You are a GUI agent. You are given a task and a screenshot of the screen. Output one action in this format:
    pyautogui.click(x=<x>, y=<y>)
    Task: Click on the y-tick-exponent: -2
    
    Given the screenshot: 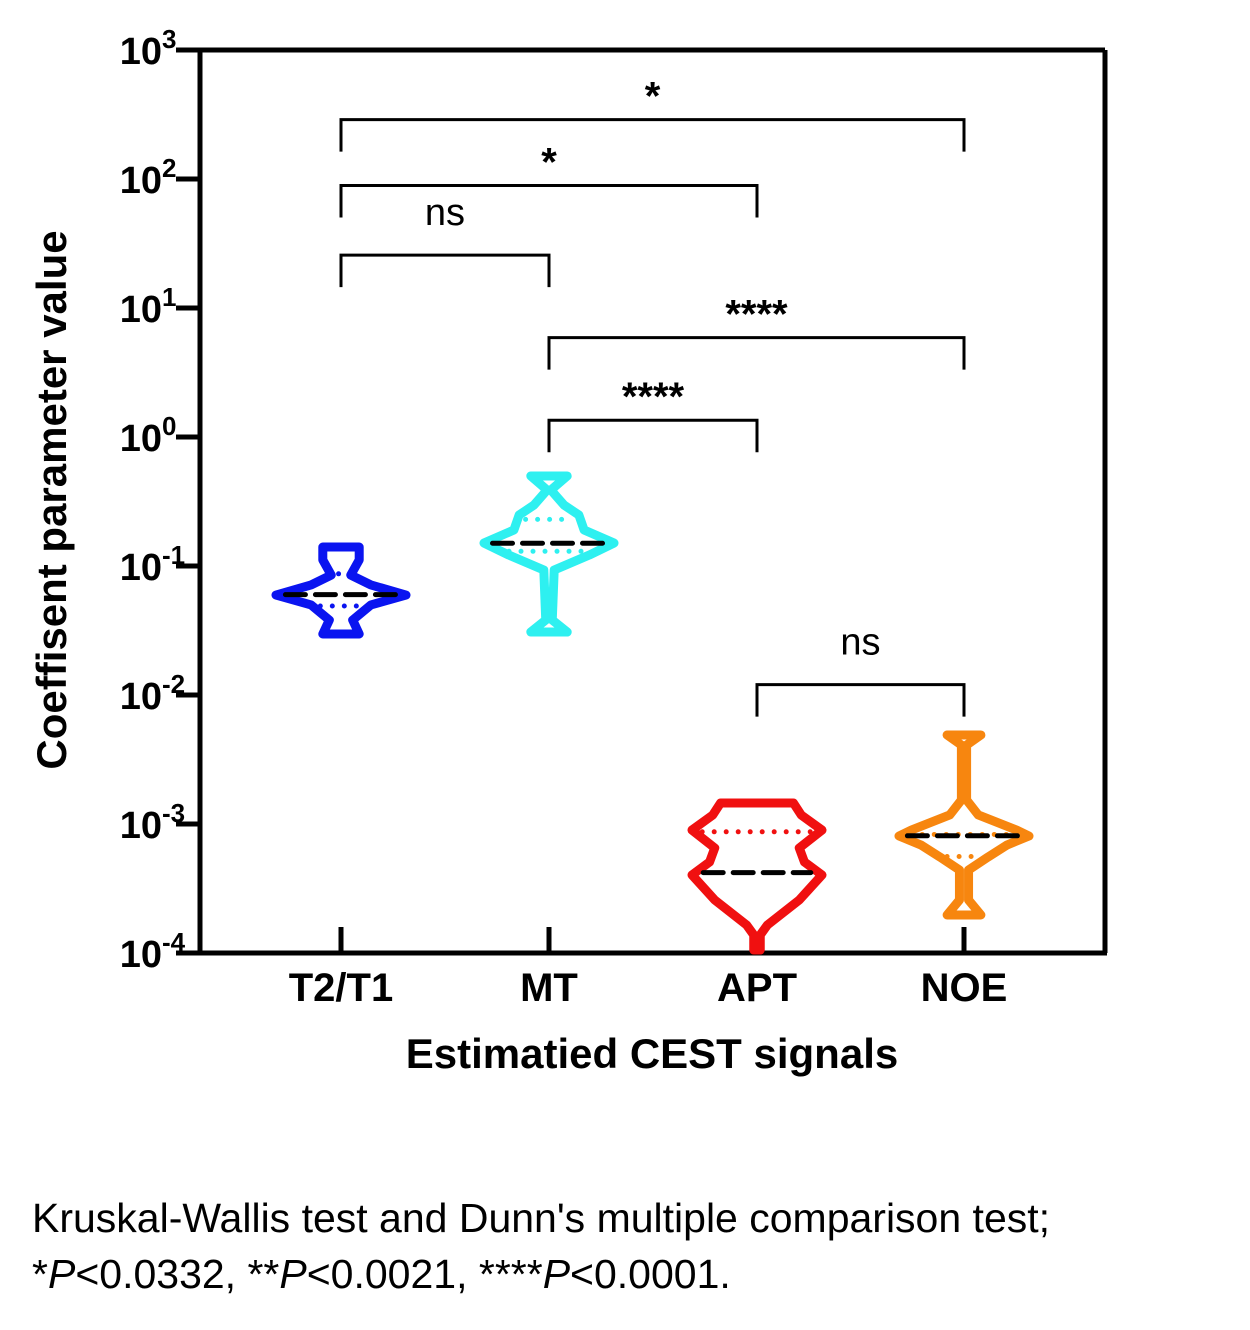 What is the action you would take?
    pyautogui.click(x=173, y=684)
    